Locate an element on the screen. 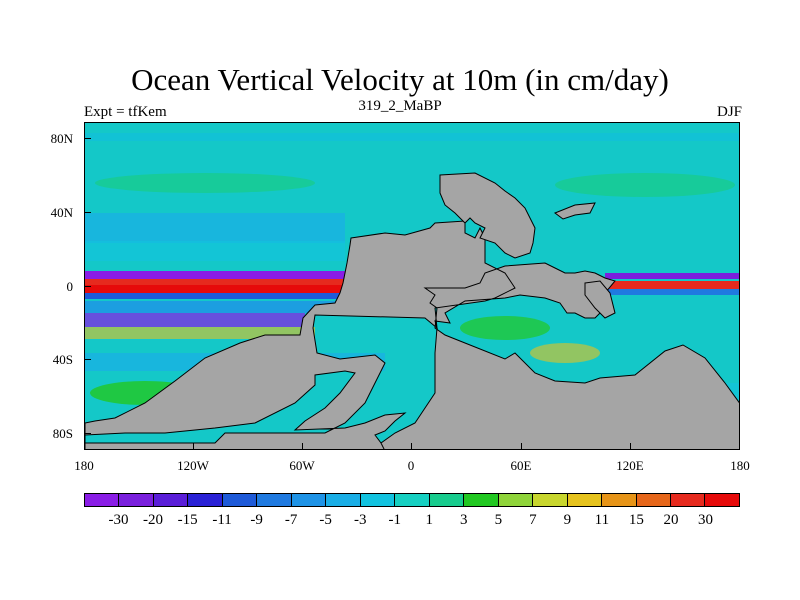  lat-label: 40N is located at coordinates (61, 212).